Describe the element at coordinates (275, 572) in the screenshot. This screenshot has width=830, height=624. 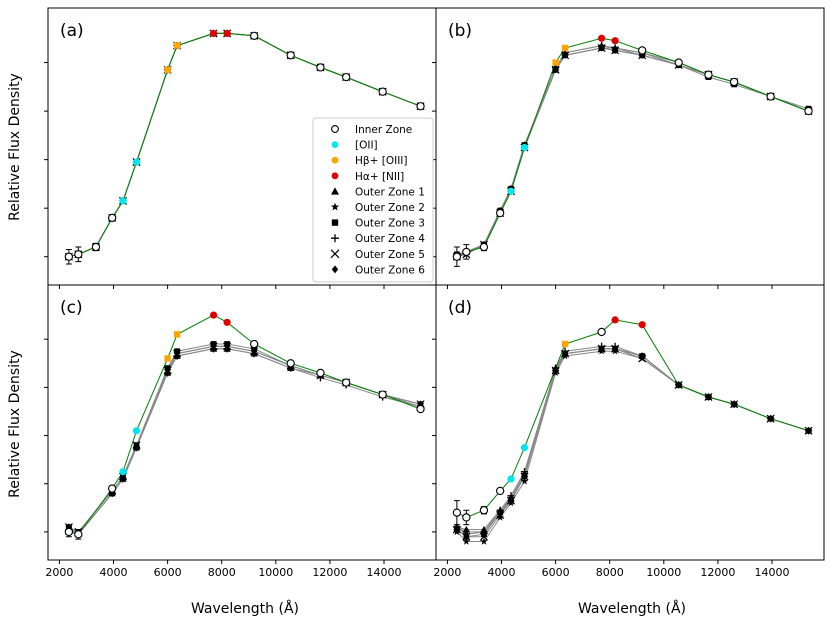
I see `x-tick-label: 10000` at that location.